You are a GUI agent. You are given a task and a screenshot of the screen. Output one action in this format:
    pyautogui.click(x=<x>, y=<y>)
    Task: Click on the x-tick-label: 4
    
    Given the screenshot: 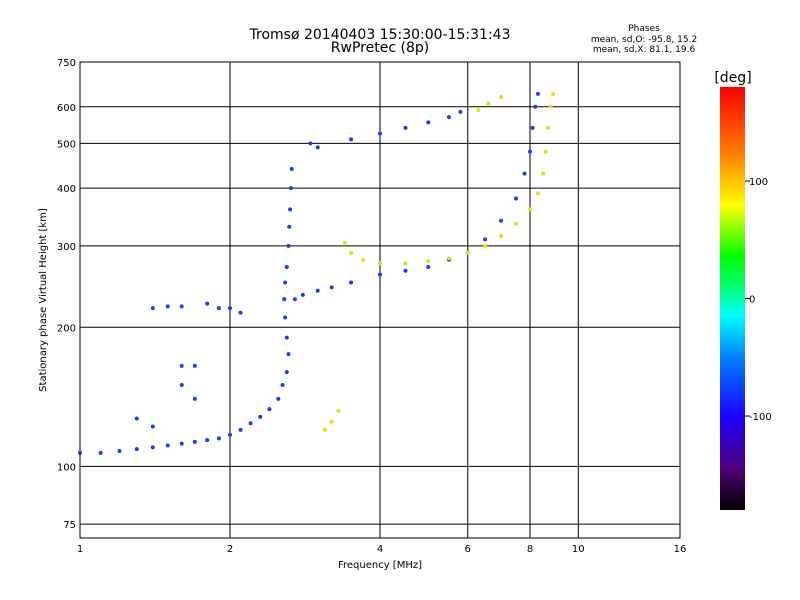 What is the action you would take?
    pyautogui.click(x=380, y=549)
    